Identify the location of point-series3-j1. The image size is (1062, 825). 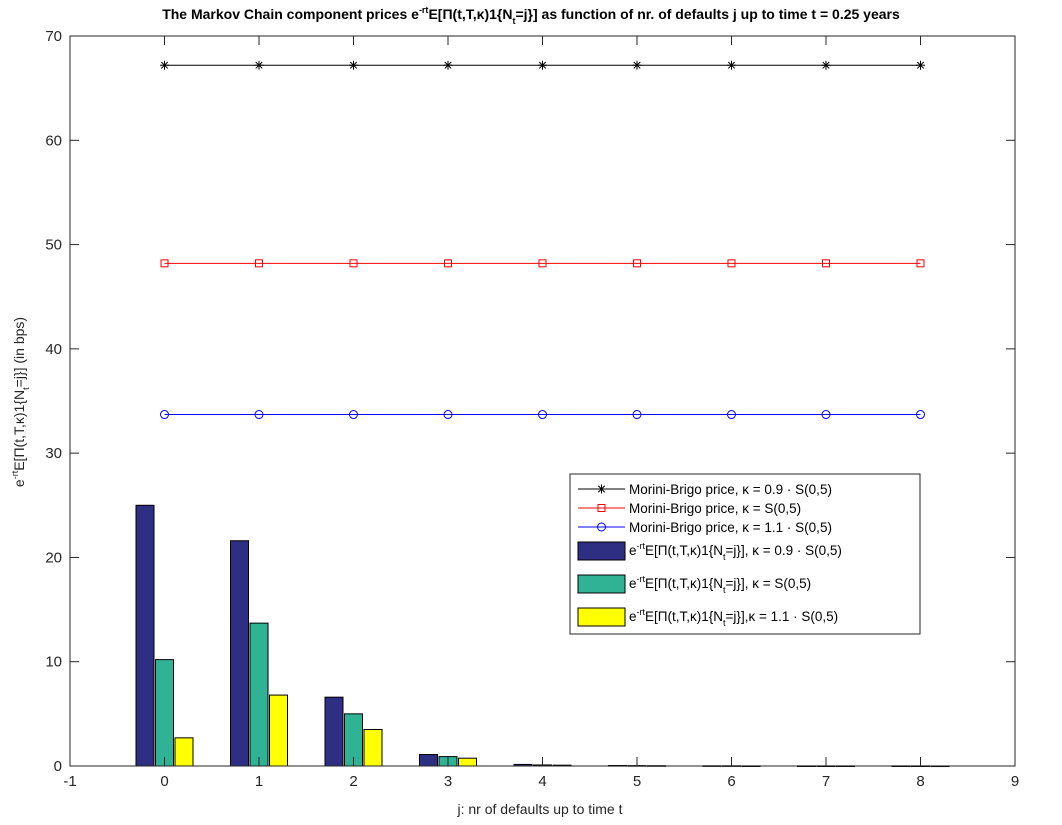
(259, 415).